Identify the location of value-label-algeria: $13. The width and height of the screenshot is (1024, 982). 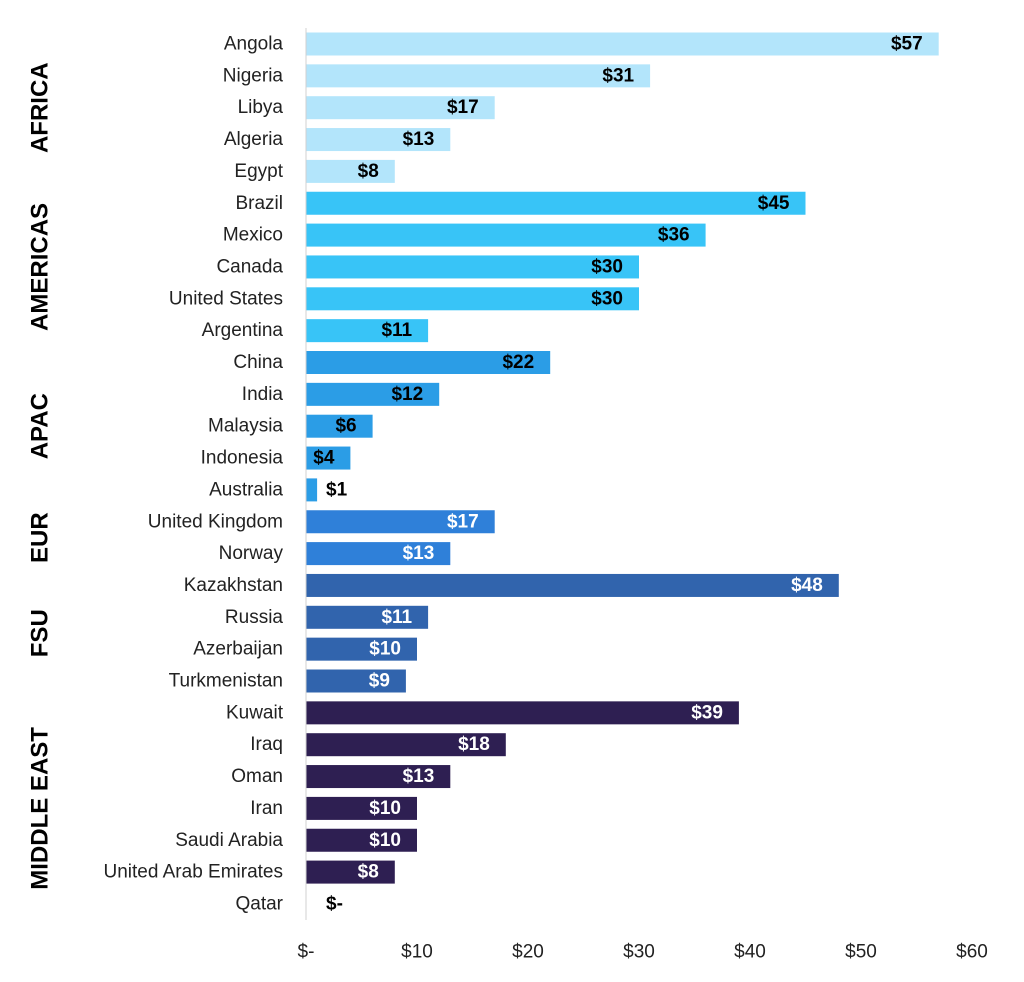
(419, 139).